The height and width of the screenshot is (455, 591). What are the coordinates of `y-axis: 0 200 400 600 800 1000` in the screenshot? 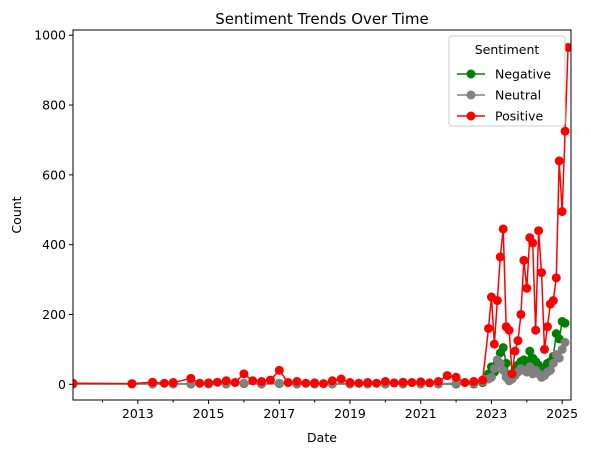 It's located at (53, 210).